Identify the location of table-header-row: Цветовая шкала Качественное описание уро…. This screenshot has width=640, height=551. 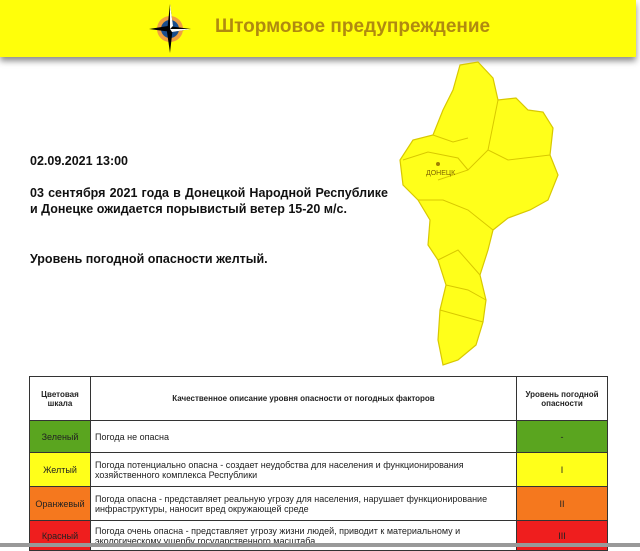
(318, 398).